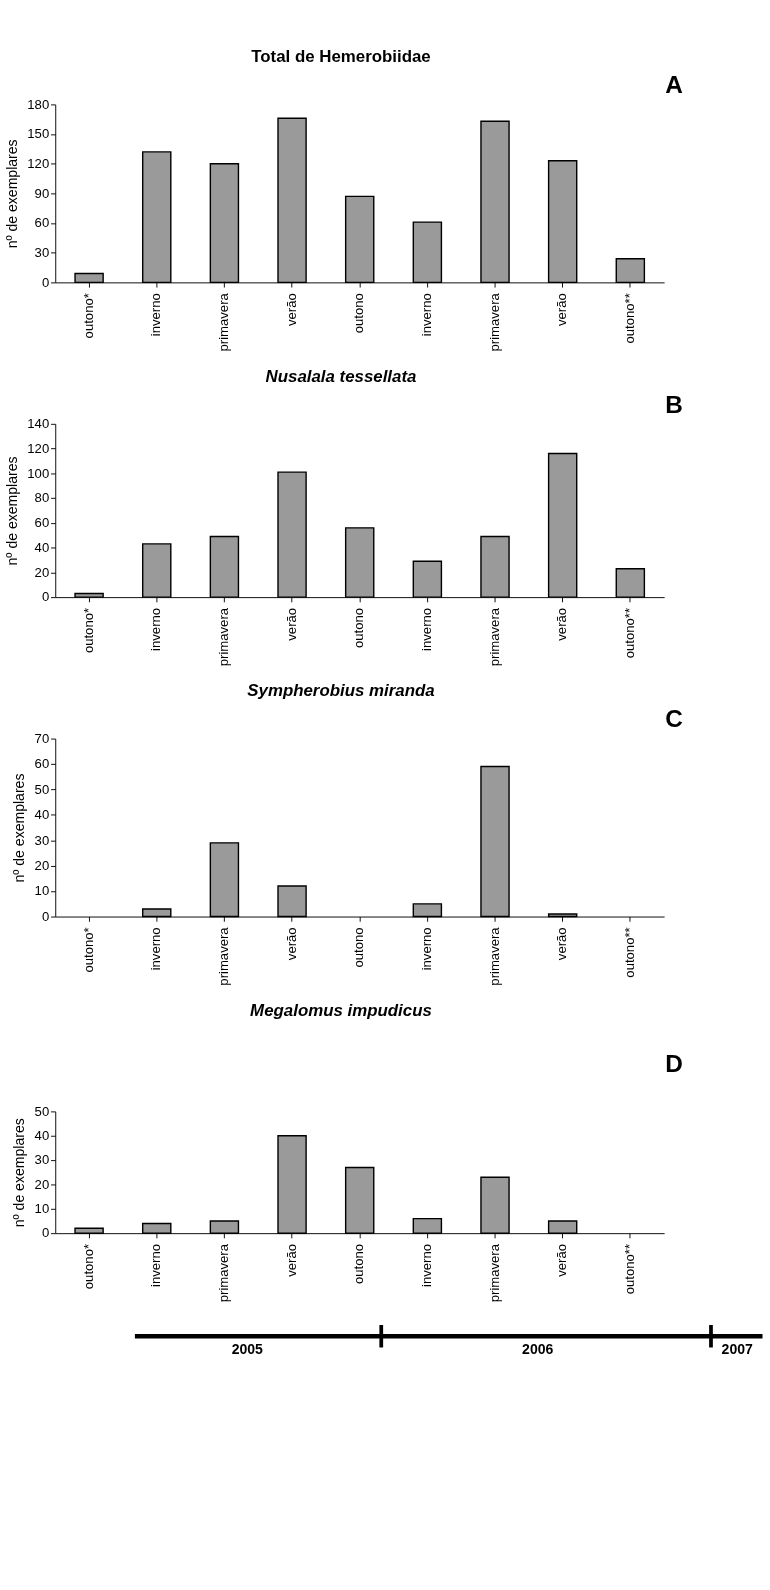  Describe the element at coordinates (38, 473) in the screenshot. I see `y-tick-label: 100` at that location.